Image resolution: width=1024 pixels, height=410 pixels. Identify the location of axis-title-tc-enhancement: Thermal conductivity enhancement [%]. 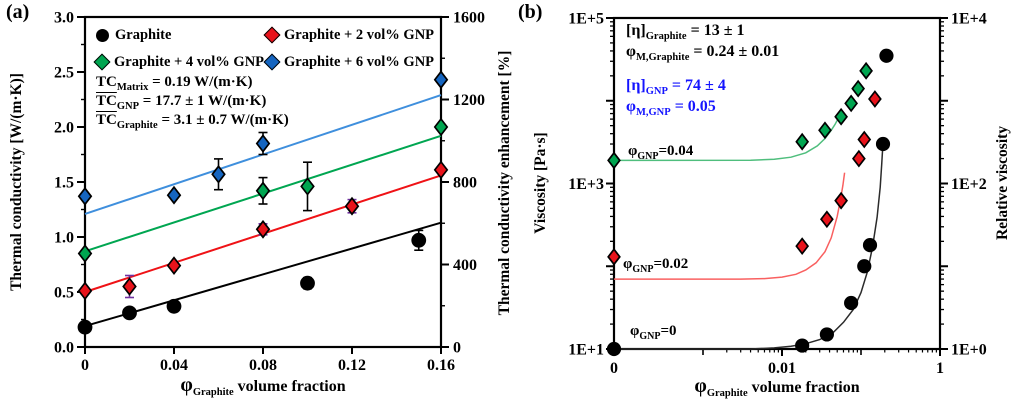
(505, 183).